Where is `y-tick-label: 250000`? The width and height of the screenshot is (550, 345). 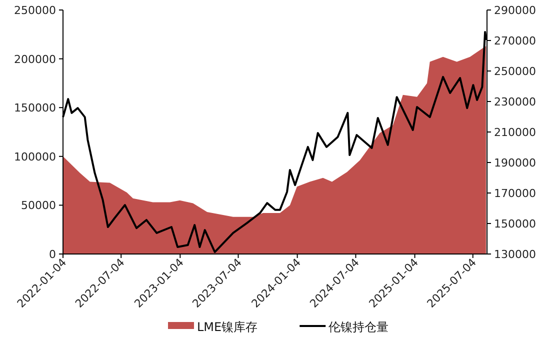
y-tick-label: 250000 is located at coordinates (35, 10).